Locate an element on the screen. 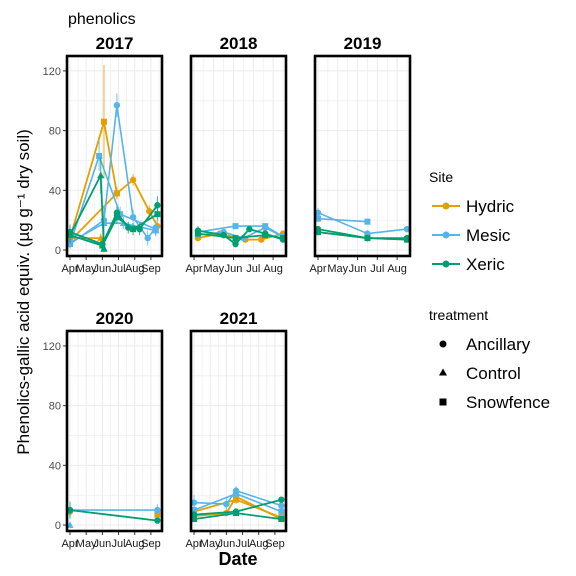 The image size is (576, 576). legend-site-title: Site is located at coordinates (441, 177).